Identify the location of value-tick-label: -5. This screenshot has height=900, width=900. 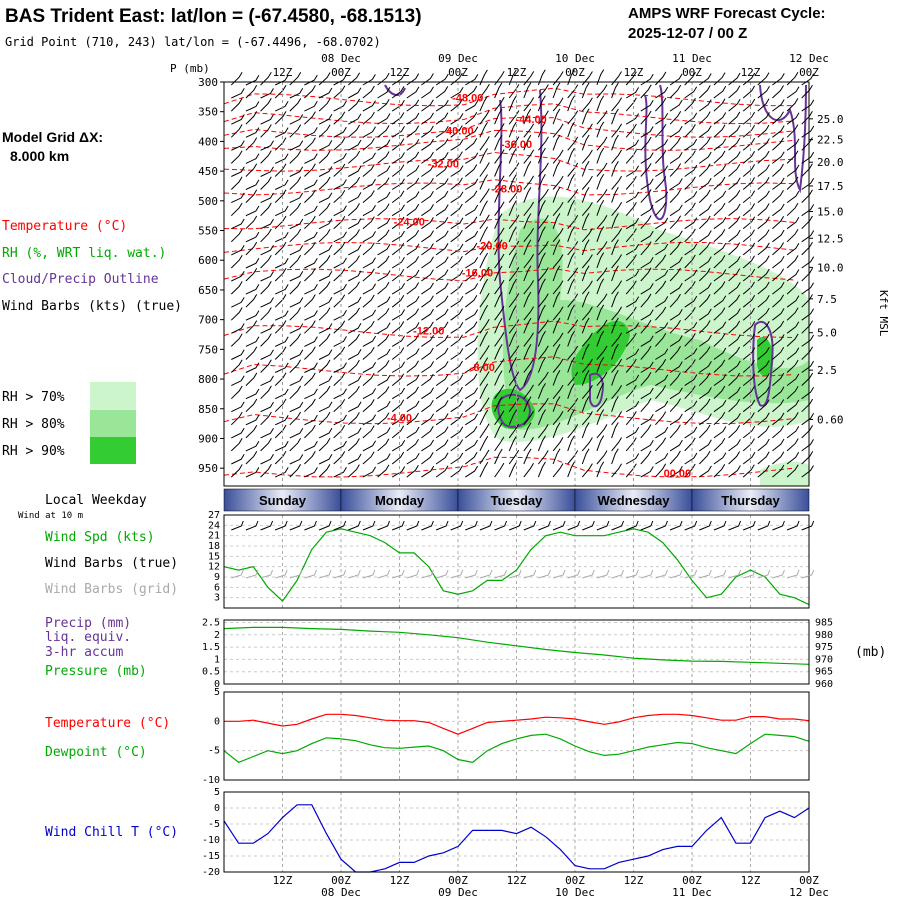
(214, 824).